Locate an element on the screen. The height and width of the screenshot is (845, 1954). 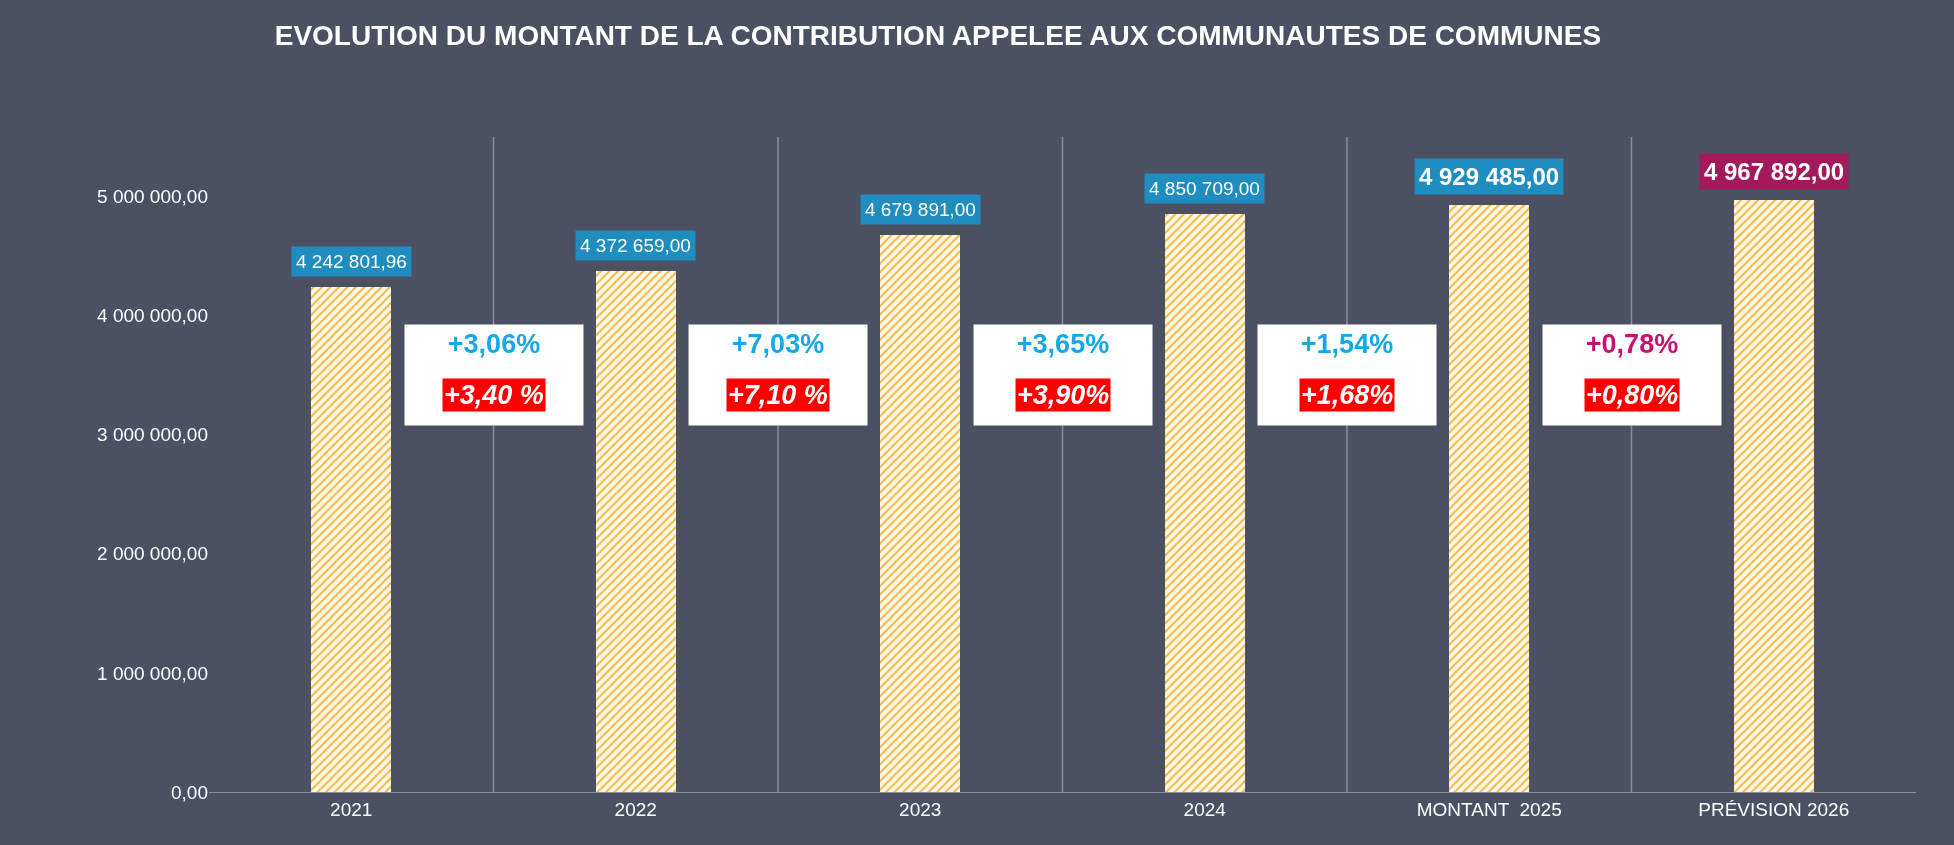
x-tick-label: MONTANT 2025 is located at coordinates (1489, 809).